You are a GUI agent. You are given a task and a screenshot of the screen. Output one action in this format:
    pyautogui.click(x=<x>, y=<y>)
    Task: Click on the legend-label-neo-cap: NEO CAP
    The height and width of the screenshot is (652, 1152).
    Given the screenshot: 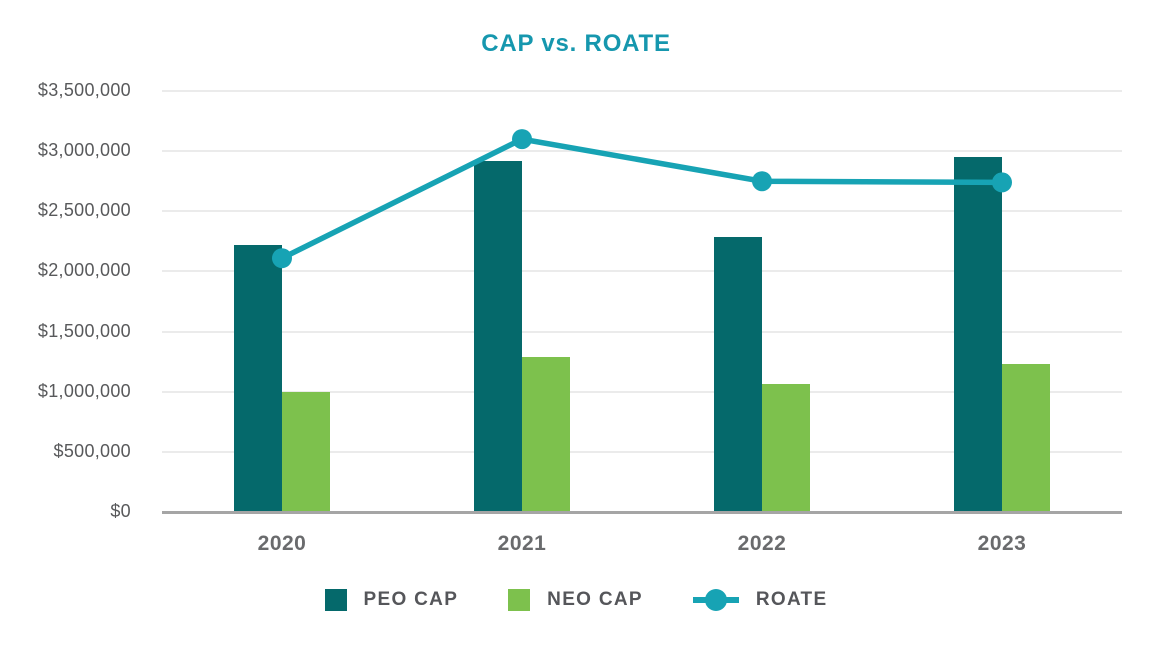 What is the action you would take?
    pyautogui.click(x=595, y=599)
    